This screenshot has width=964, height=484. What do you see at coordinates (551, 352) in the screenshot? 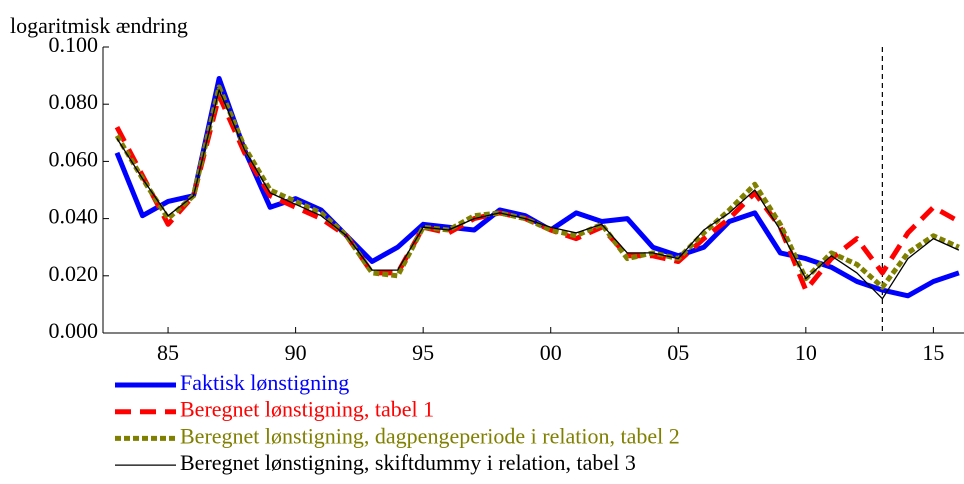
I see `x-tick-label: 00` at bounding box center [551, 352].